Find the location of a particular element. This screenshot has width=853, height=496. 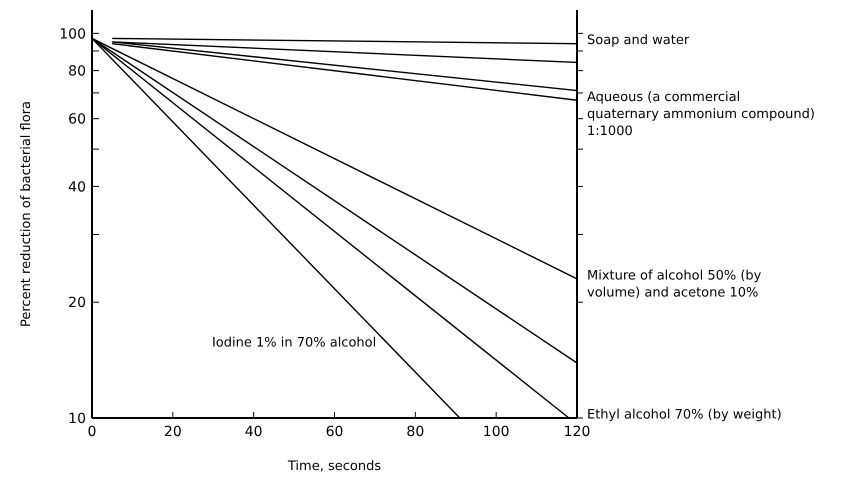

x-axis-title: Time, seconds is located at coordinates (334, 466).